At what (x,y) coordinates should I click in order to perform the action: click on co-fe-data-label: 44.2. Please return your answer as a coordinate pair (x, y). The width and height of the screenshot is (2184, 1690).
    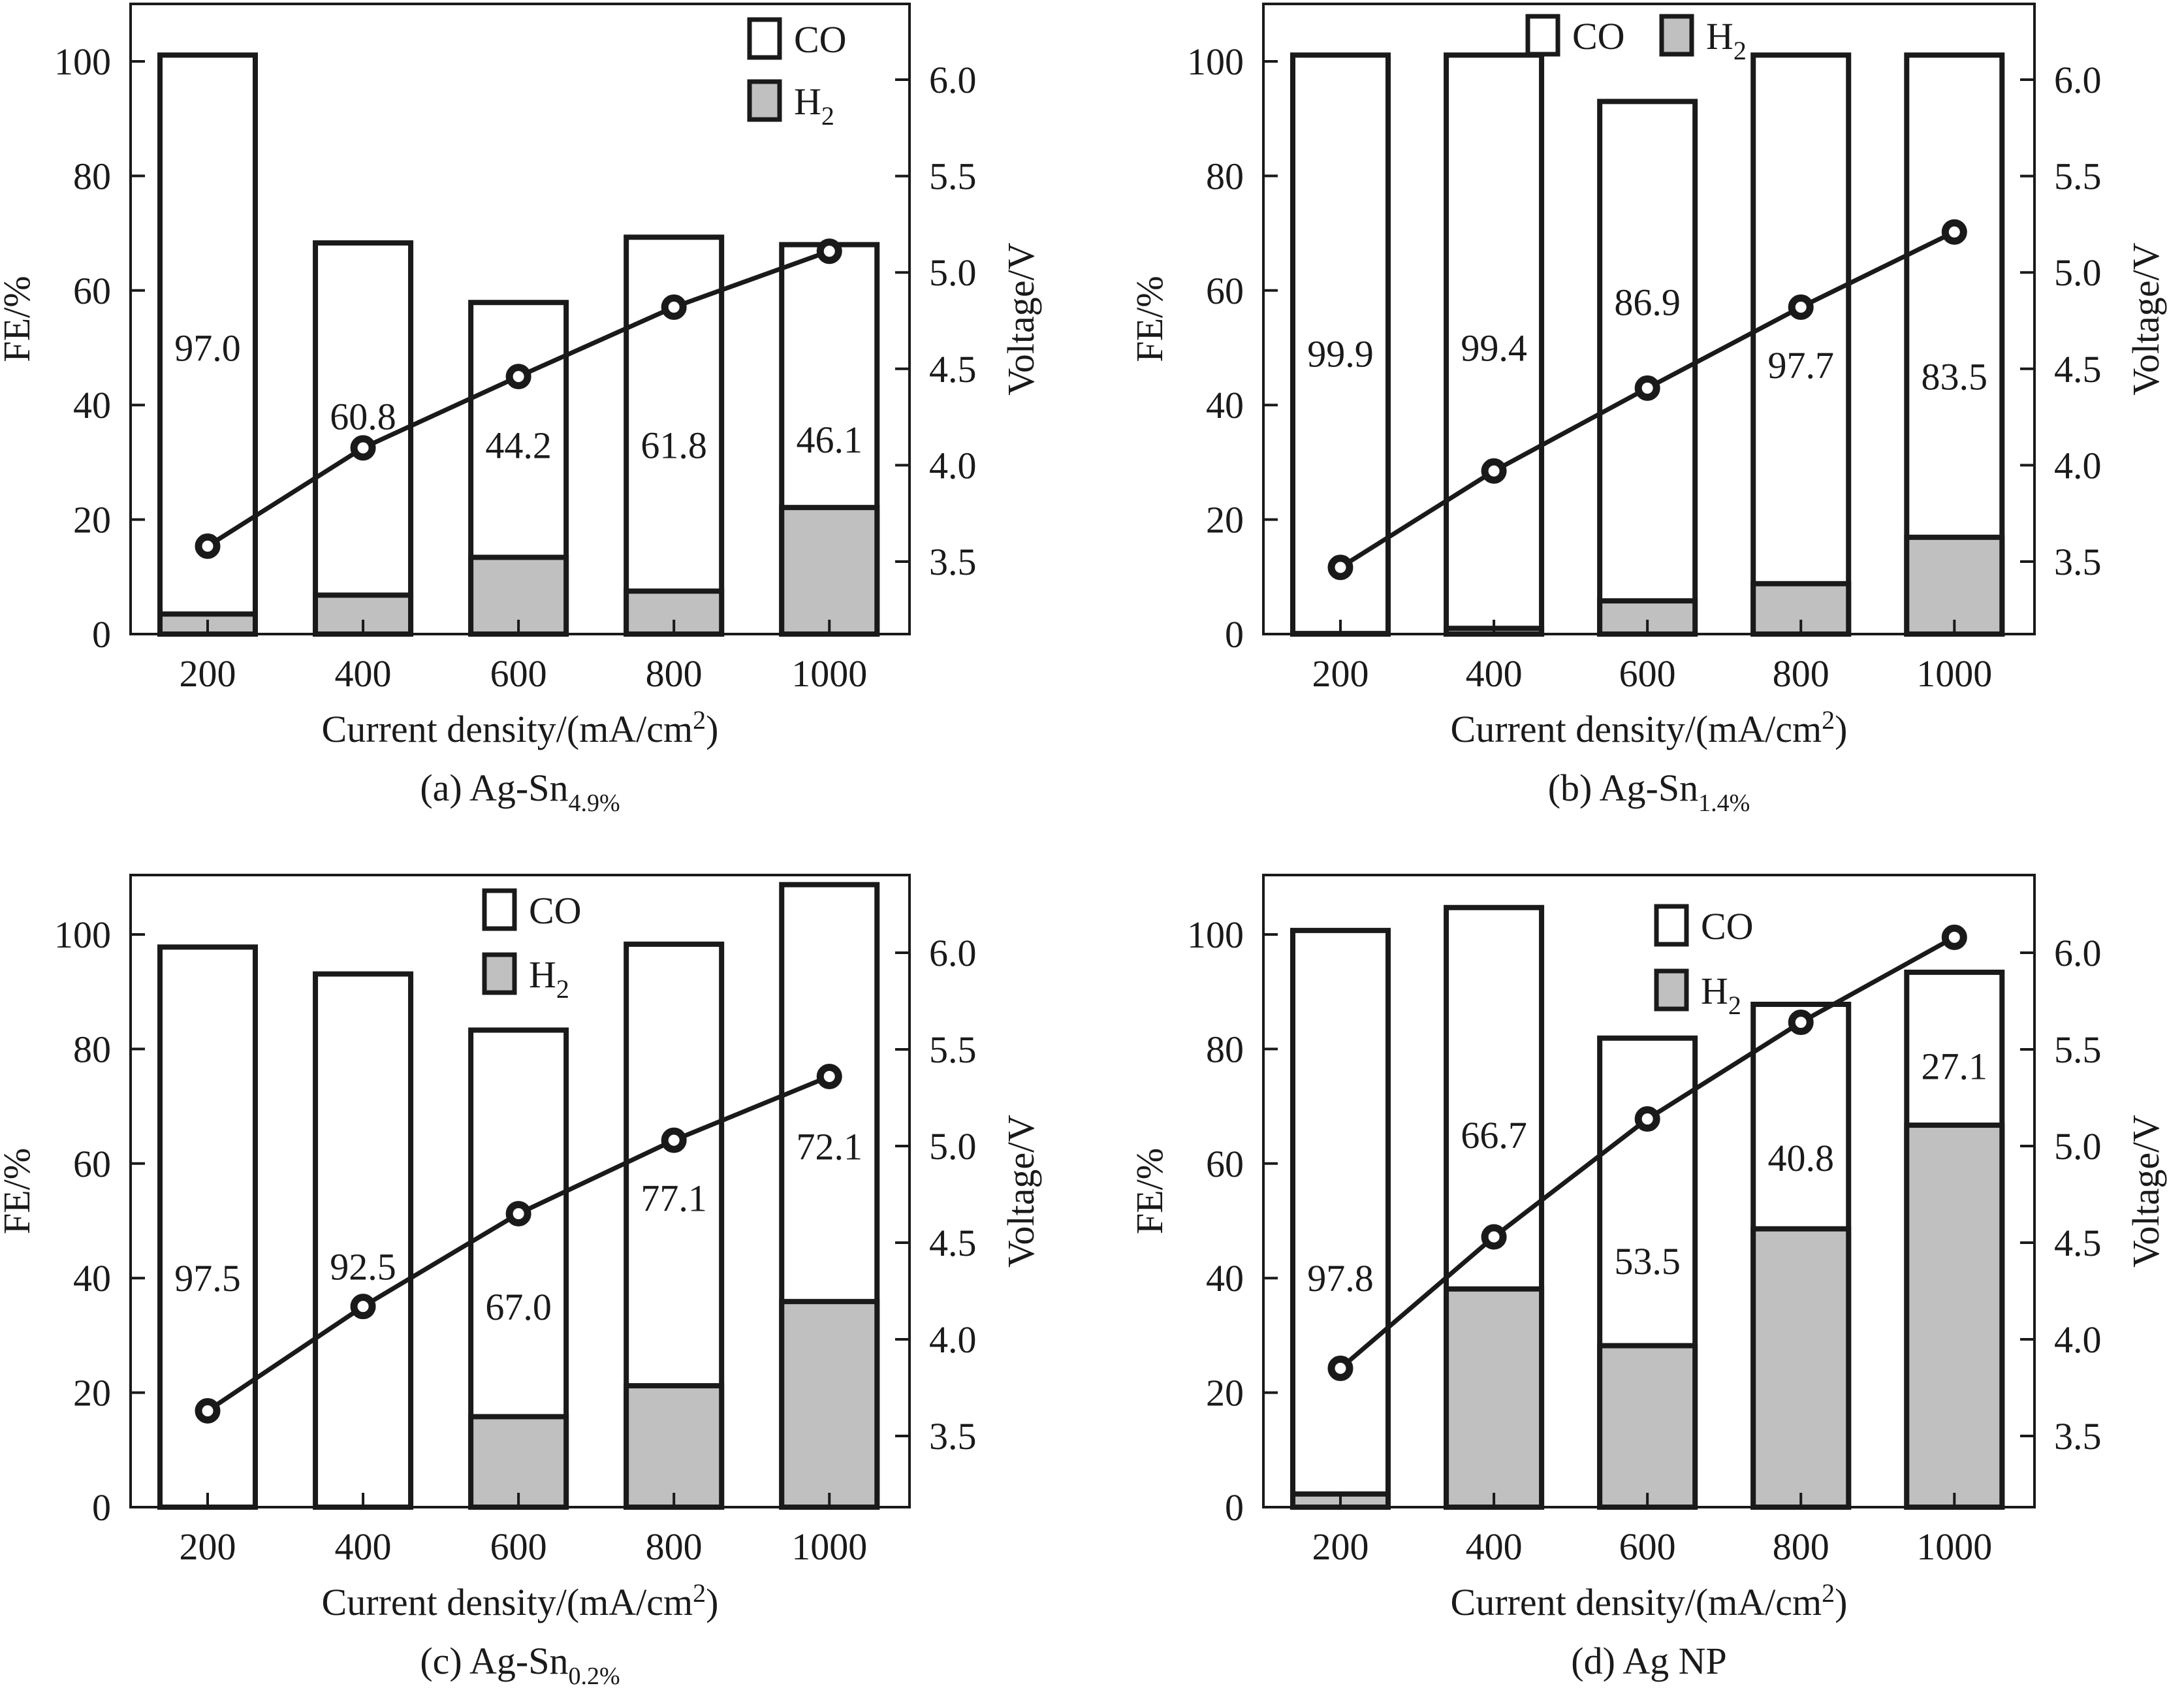
    Looking at the image, I should click on (518, 445).